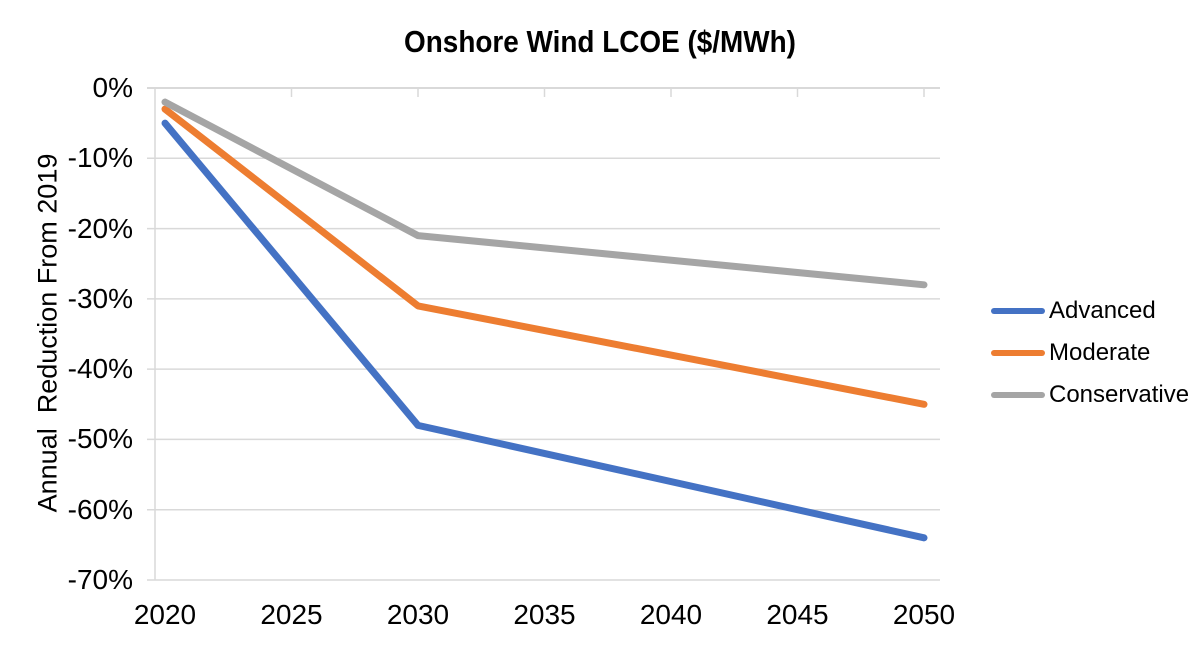 Image resolution: width=1200 pixels, height=646 pixels. What do you see at coordinates (100, 579) in the screenshot?
I see `y-tick-label: -70%` at bounding box center [100, 579].